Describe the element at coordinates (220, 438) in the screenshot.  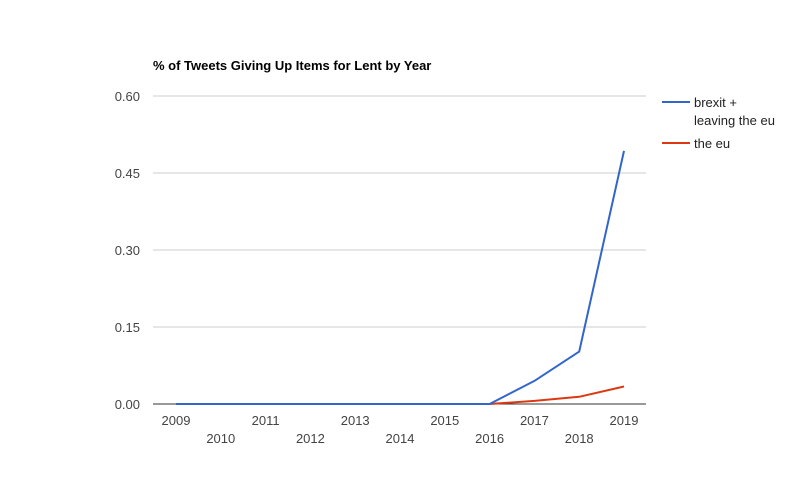
I see `x-tick-label: 2010` at that location.